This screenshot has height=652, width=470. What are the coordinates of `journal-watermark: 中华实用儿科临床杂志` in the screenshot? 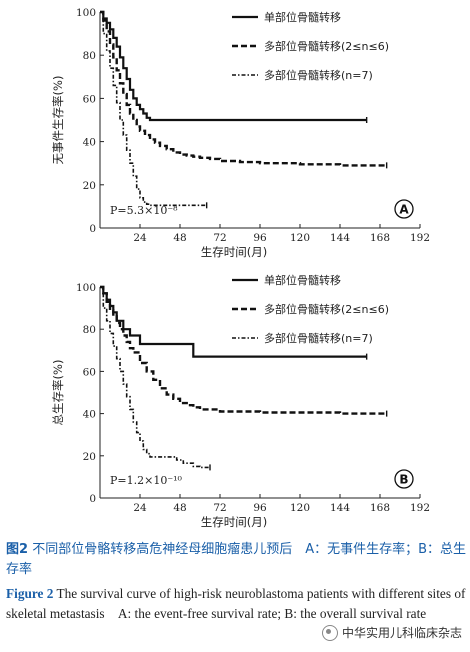 It's located at (391, 632).